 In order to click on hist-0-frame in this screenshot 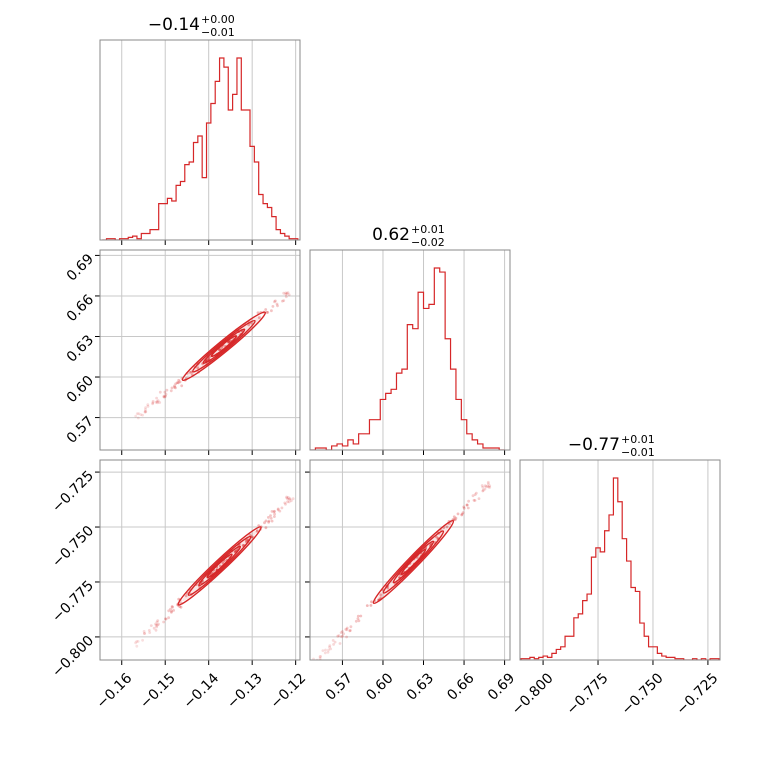, I will do `click(200, 140)`.